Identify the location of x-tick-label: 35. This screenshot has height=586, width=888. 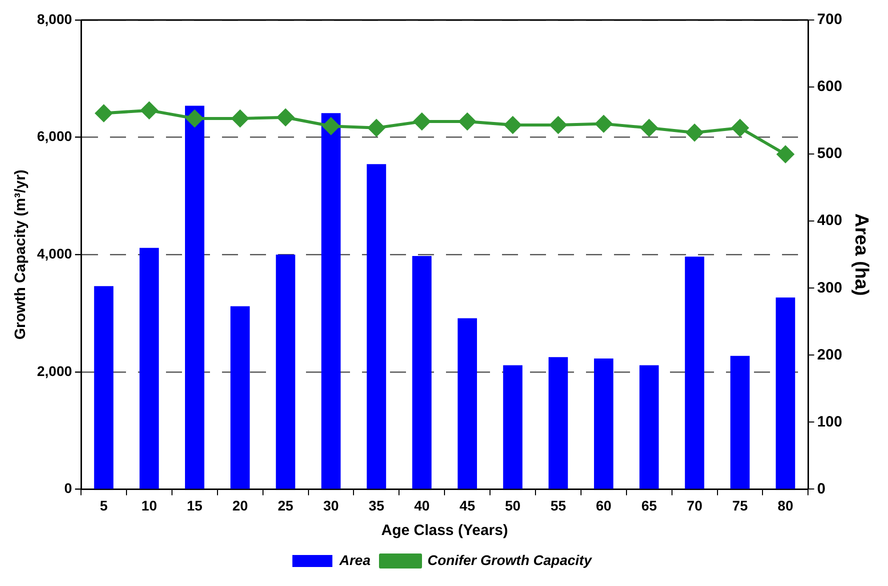
(376, 505).